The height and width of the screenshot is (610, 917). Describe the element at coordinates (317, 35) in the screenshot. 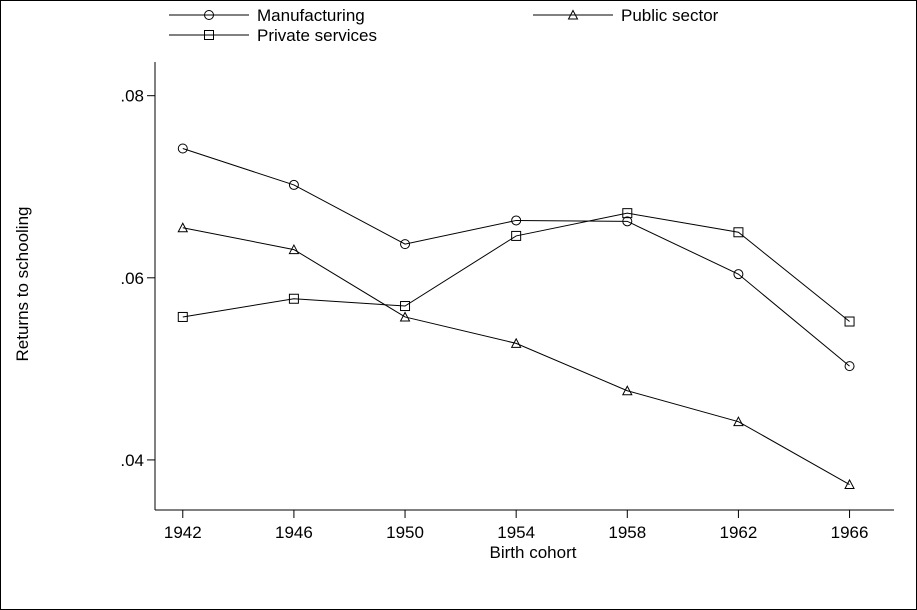

I see `legend-label-private-services: Private services` at that location.